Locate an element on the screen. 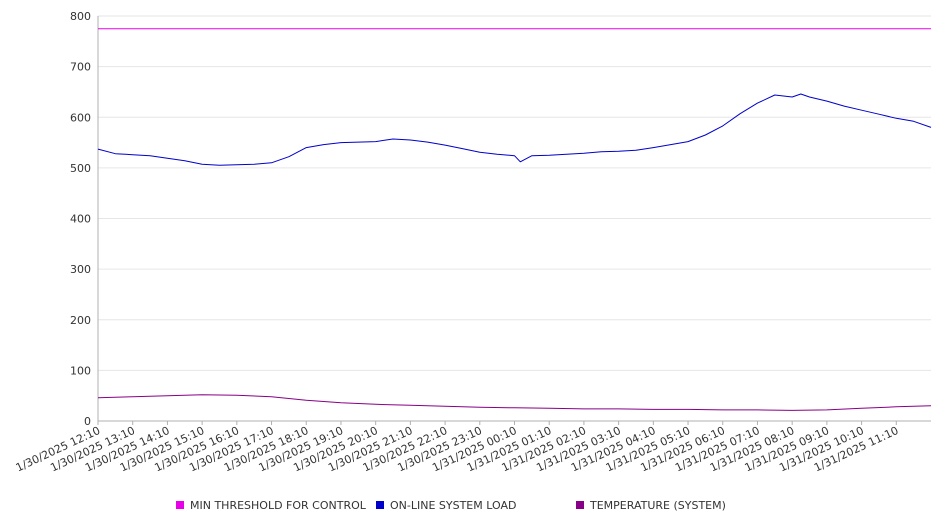 The height and width of the screenshot is (526, 946). legend-label: MIN THRESHOLD FOR CONTROL is located at coordinates (278, 505).